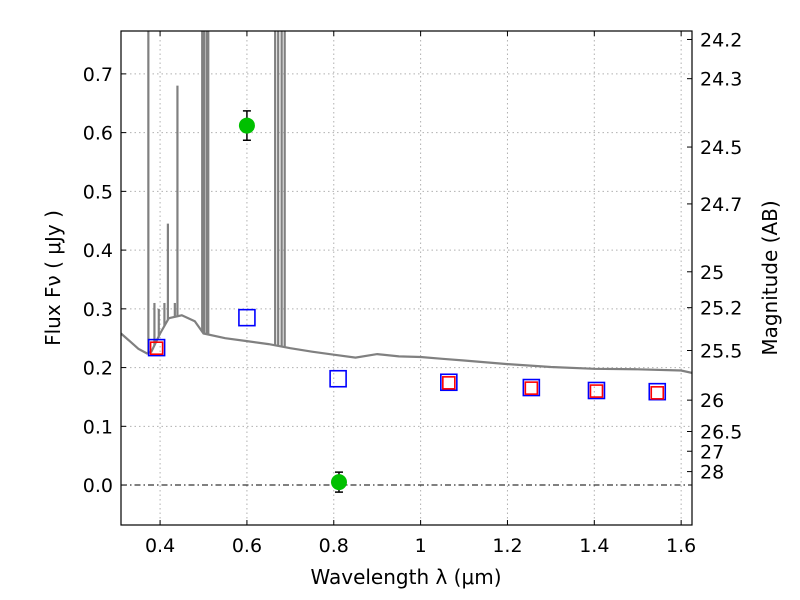 The width and height of the screenshot is (800, 600). I want to click on mag-tick-label: 26.5, so click(721, 432).